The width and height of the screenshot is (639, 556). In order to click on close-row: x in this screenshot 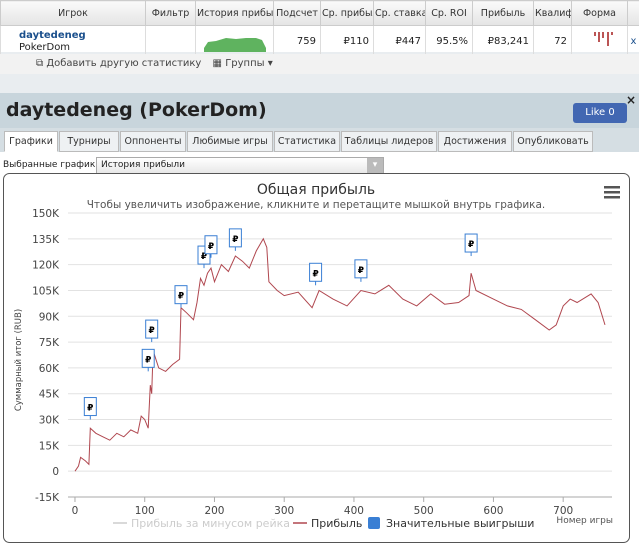, I will do `click(633, 41)`.